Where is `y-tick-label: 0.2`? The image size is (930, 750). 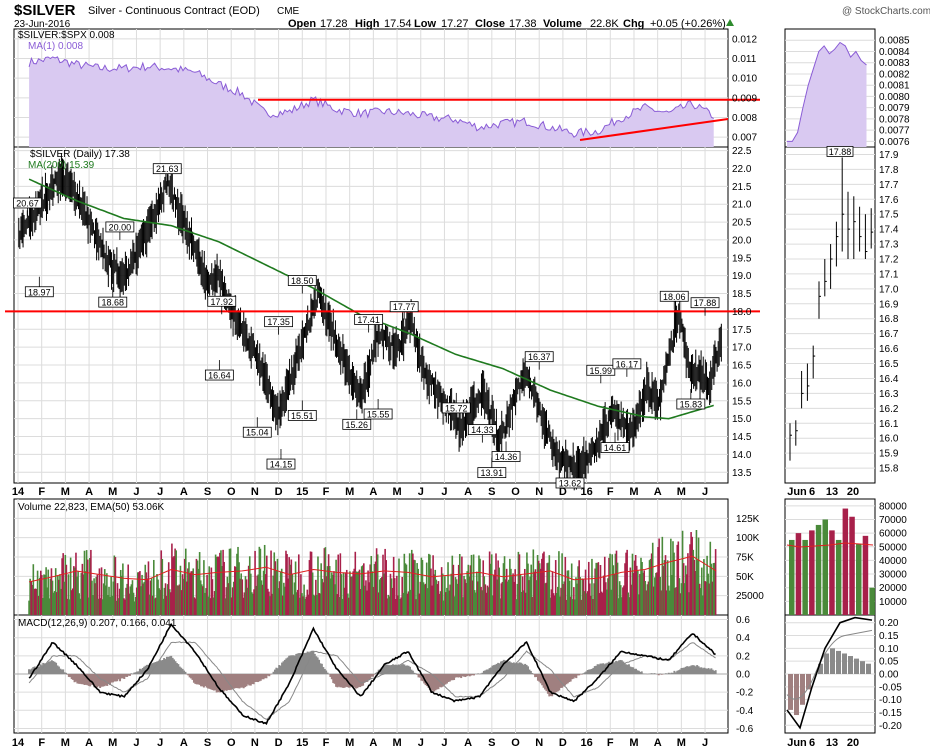 y-tick-label: 0.2 is located at coordinates (743, 656).